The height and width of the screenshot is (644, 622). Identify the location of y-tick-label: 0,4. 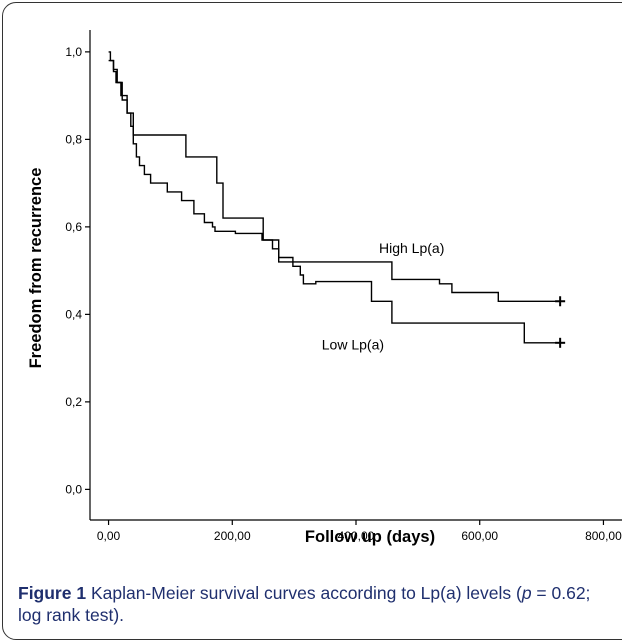
(73, 314).